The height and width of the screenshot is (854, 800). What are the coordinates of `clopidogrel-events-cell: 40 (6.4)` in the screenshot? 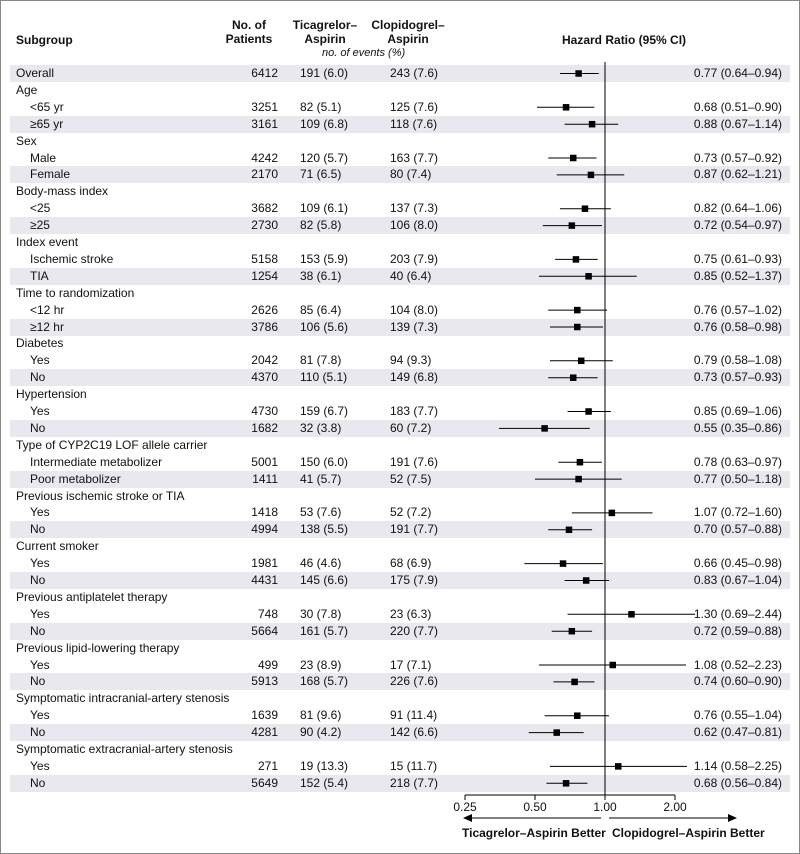 It's located at (411, 275).